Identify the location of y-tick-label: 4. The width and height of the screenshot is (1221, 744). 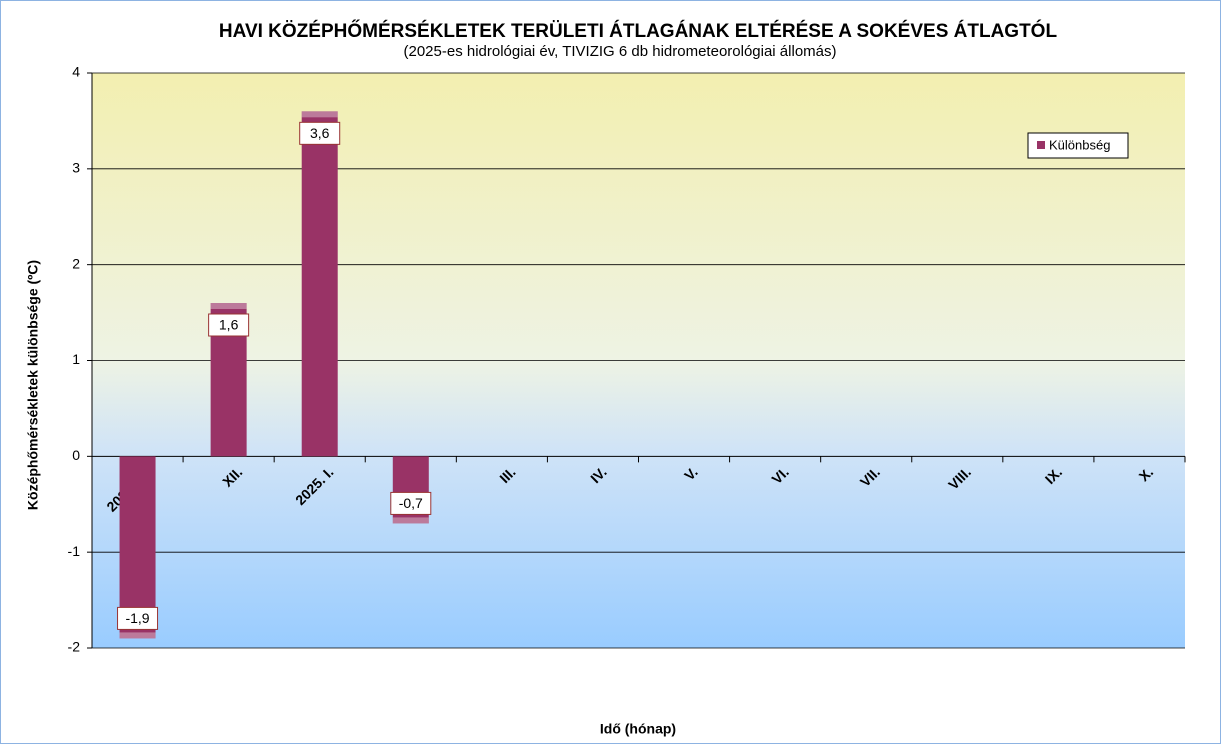
(76, 72).